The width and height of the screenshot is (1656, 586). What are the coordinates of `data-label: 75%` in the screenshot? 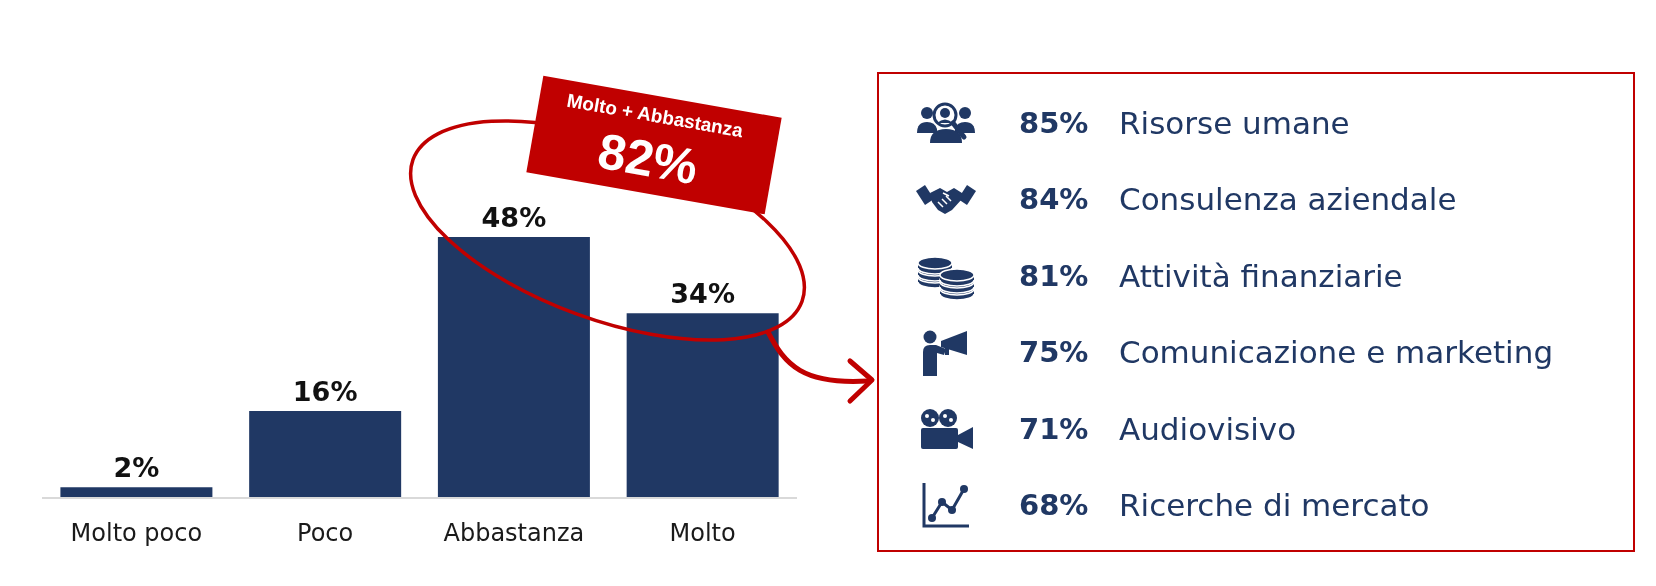 It's located at (1054, 353).